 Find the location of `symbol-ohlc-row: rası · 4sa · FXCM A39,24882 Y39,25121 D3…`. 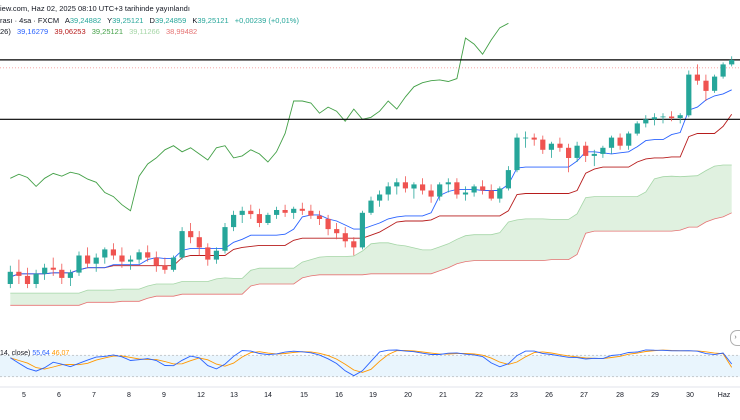

symbol-ohlc-row: rası · 4sa · FXCM A39,24882 Y39,25121 D3… is located at coordinates (149, 21).